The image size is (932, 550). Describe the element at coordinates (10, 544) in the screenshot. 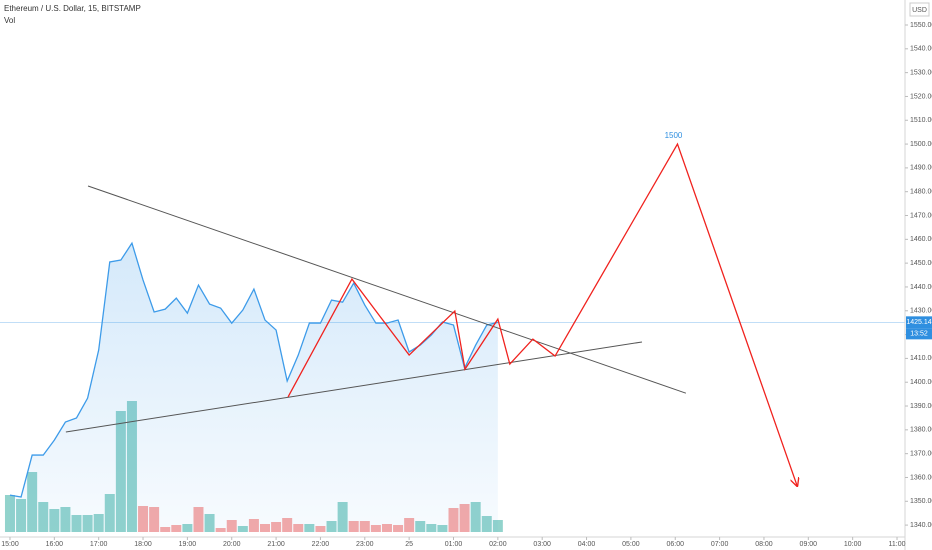

I see `x-tick-label: 15:00` at that location.